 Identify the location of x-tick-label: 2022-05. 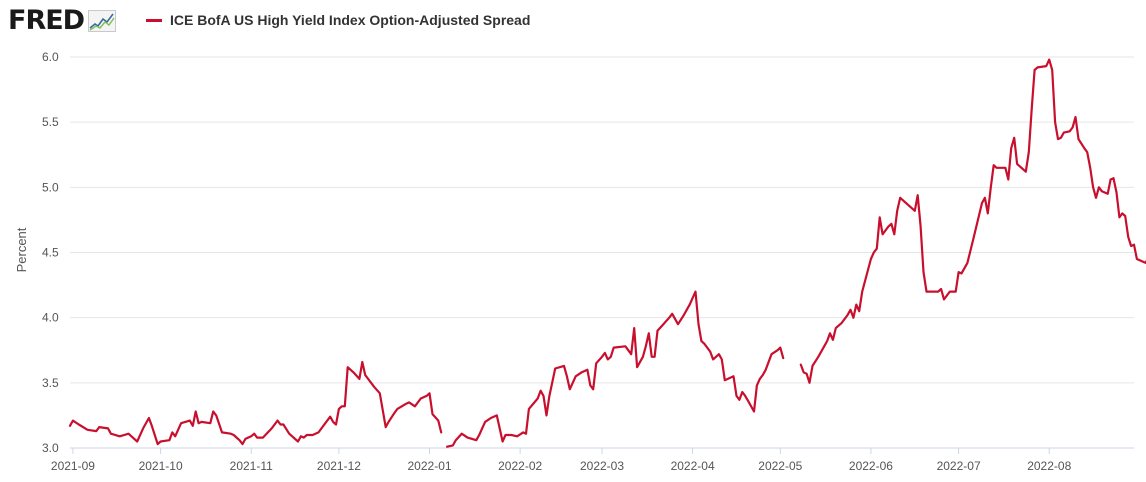
(780, 466).